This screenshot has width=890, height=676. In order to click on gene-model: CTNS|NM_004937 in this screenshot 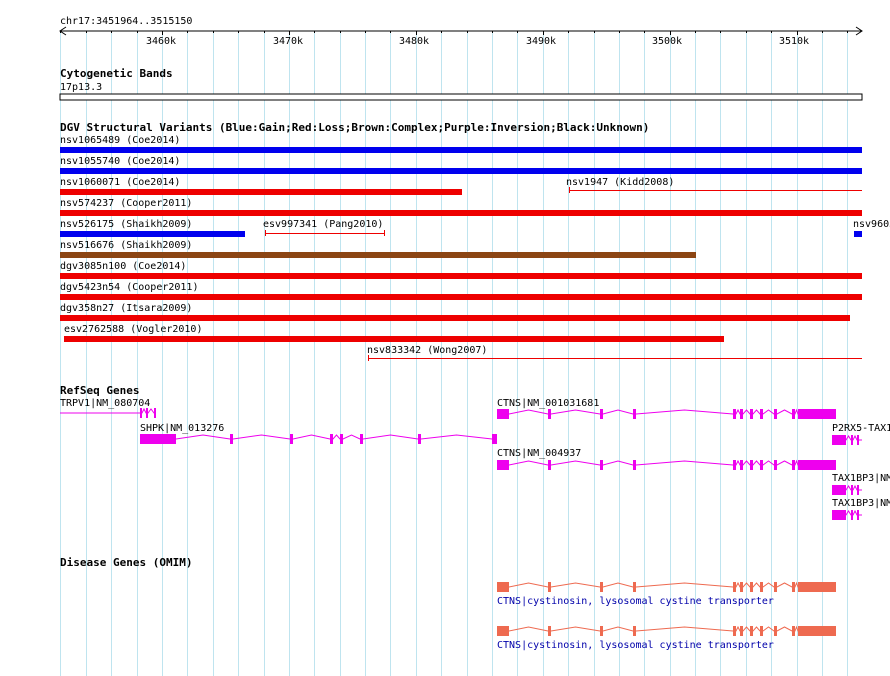, I will do `click(666, 459)`.